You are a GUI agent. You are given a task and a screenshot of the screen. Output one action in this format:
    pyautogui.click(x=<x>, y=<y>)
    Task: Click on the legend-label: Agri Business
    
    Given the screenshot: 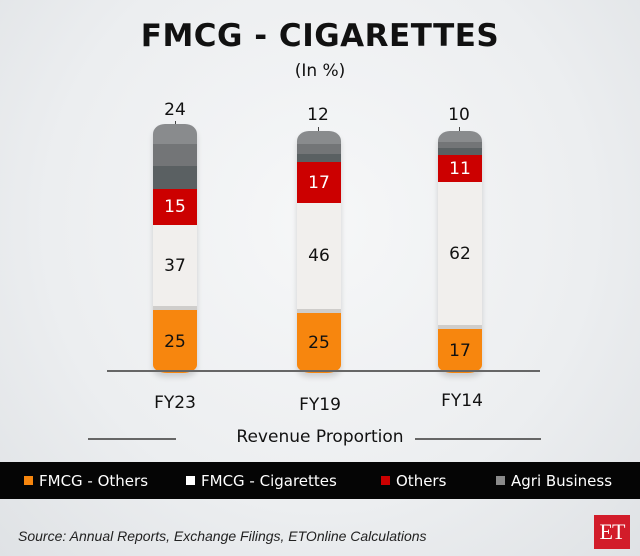 What is the action you would take?
    pyautogui.click(x=562, y=480)
    